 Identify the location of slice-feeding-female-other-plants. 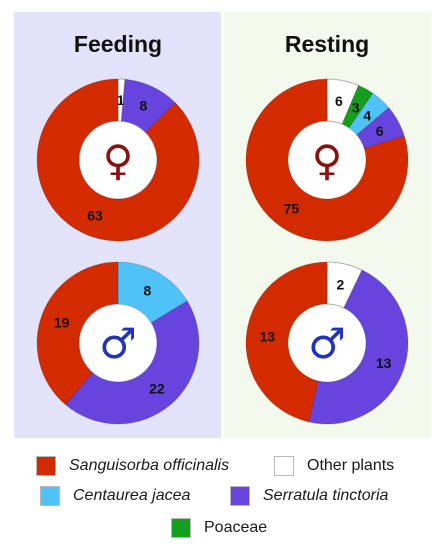
(121, 100).